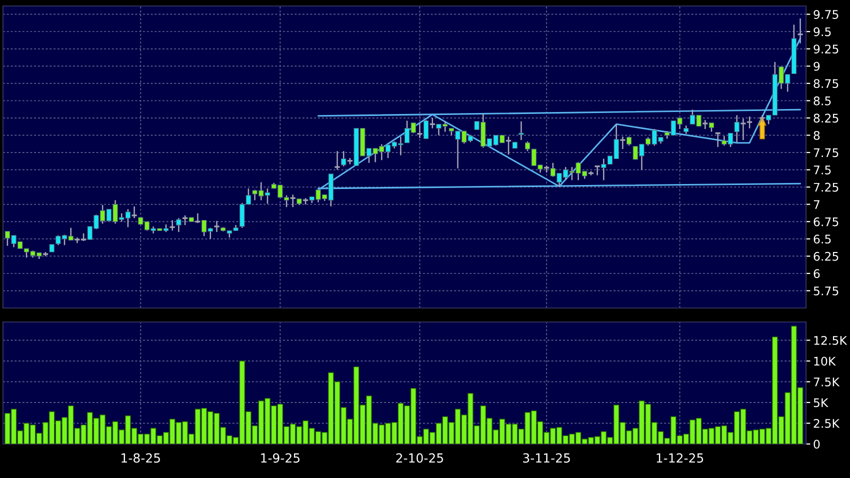 The height and width of the screenshot is (478, 850). Describe the element at coordinates (817, 204) in the screenshot. I see `y-tick-label: 7` at that location.